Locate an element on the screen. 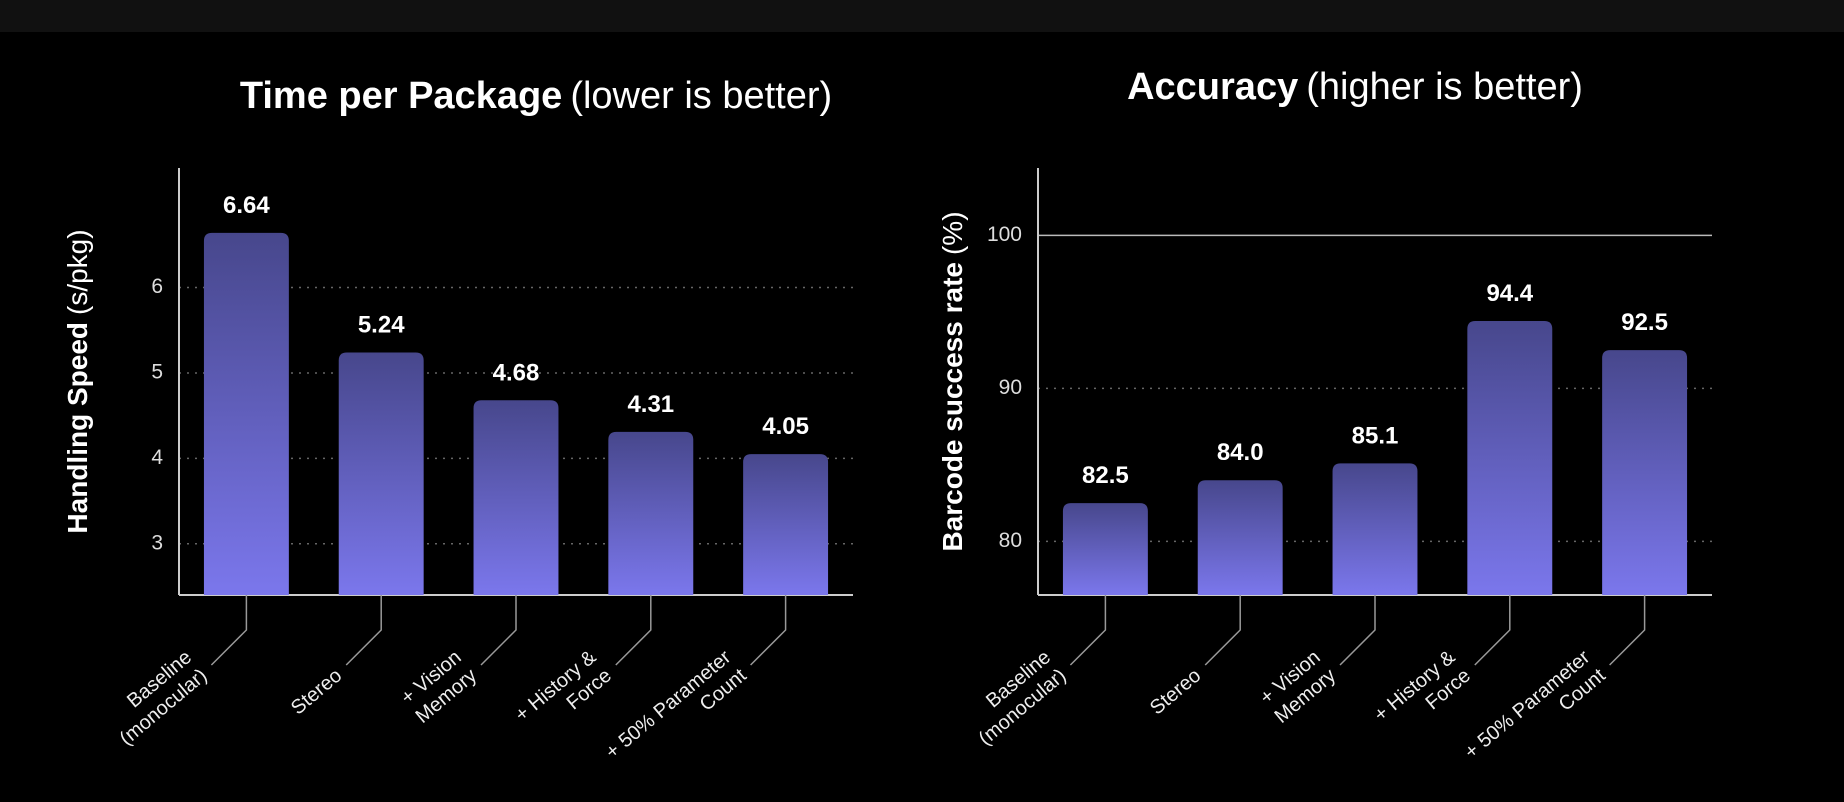  y-tick-label: 4 is located at coordinates (157, 457).